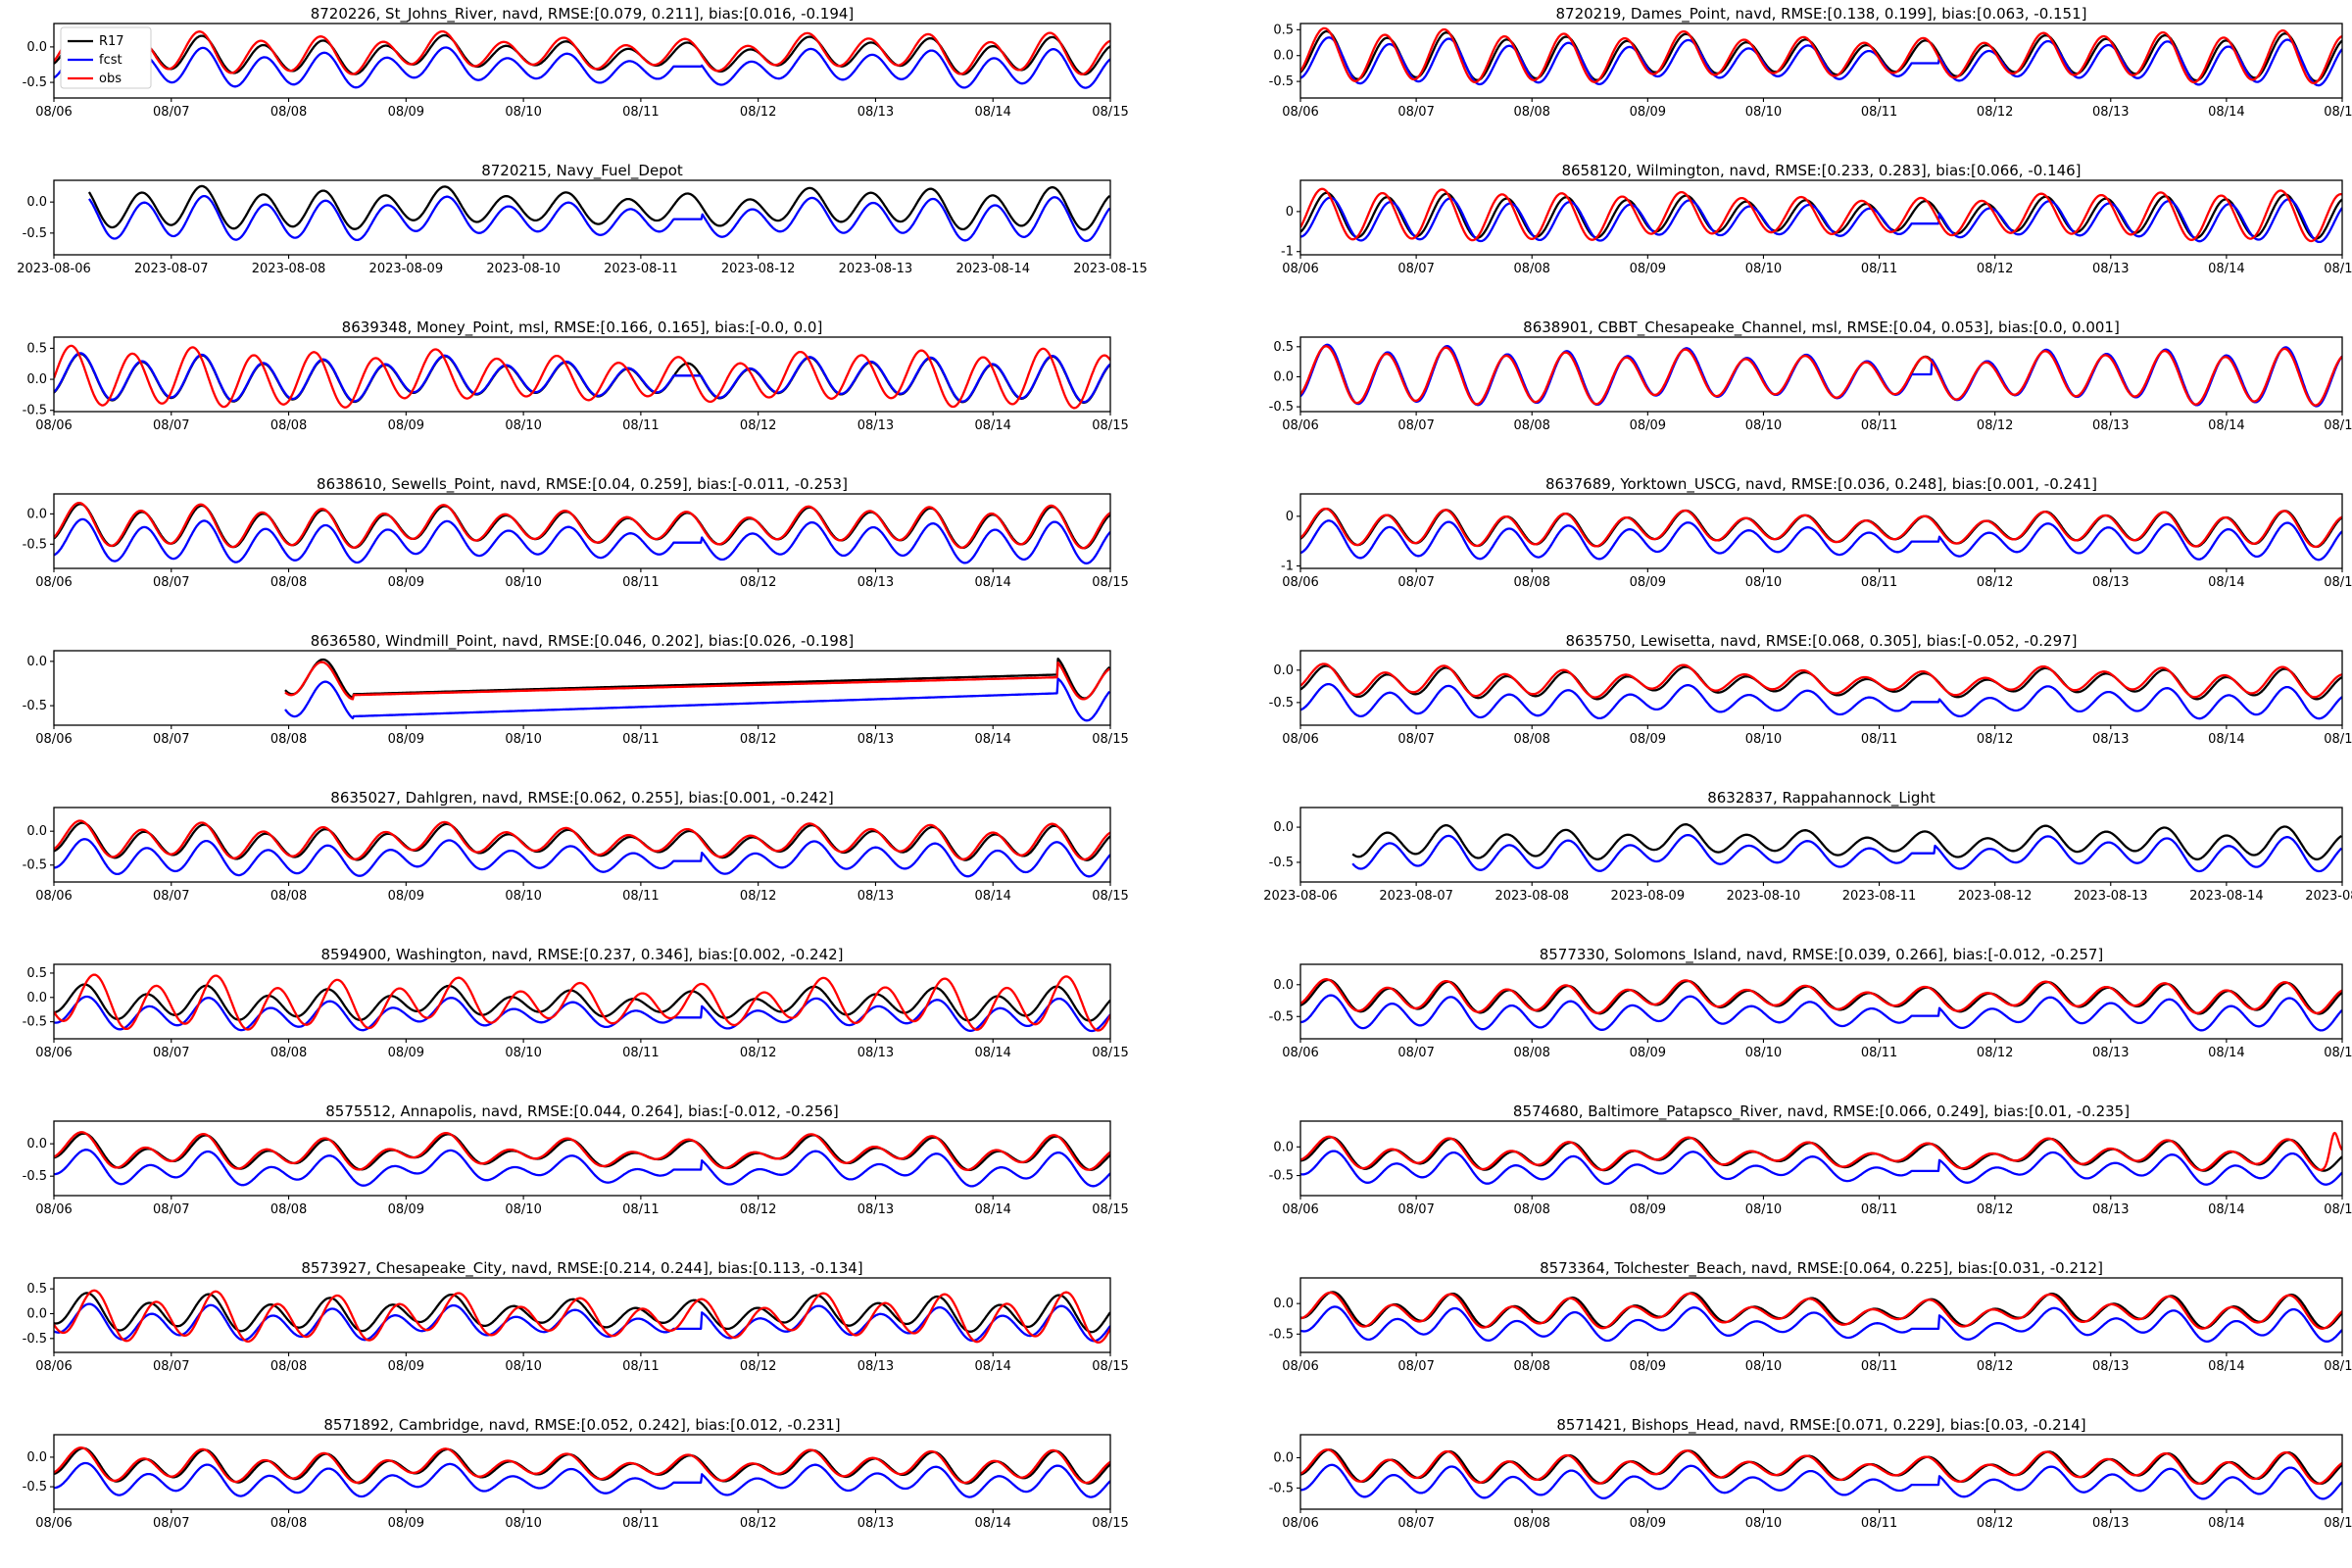  Describe the element at coordinates (993, 269) in the screenshot. I see `x-tick-label: 2023-08-14` at that location.